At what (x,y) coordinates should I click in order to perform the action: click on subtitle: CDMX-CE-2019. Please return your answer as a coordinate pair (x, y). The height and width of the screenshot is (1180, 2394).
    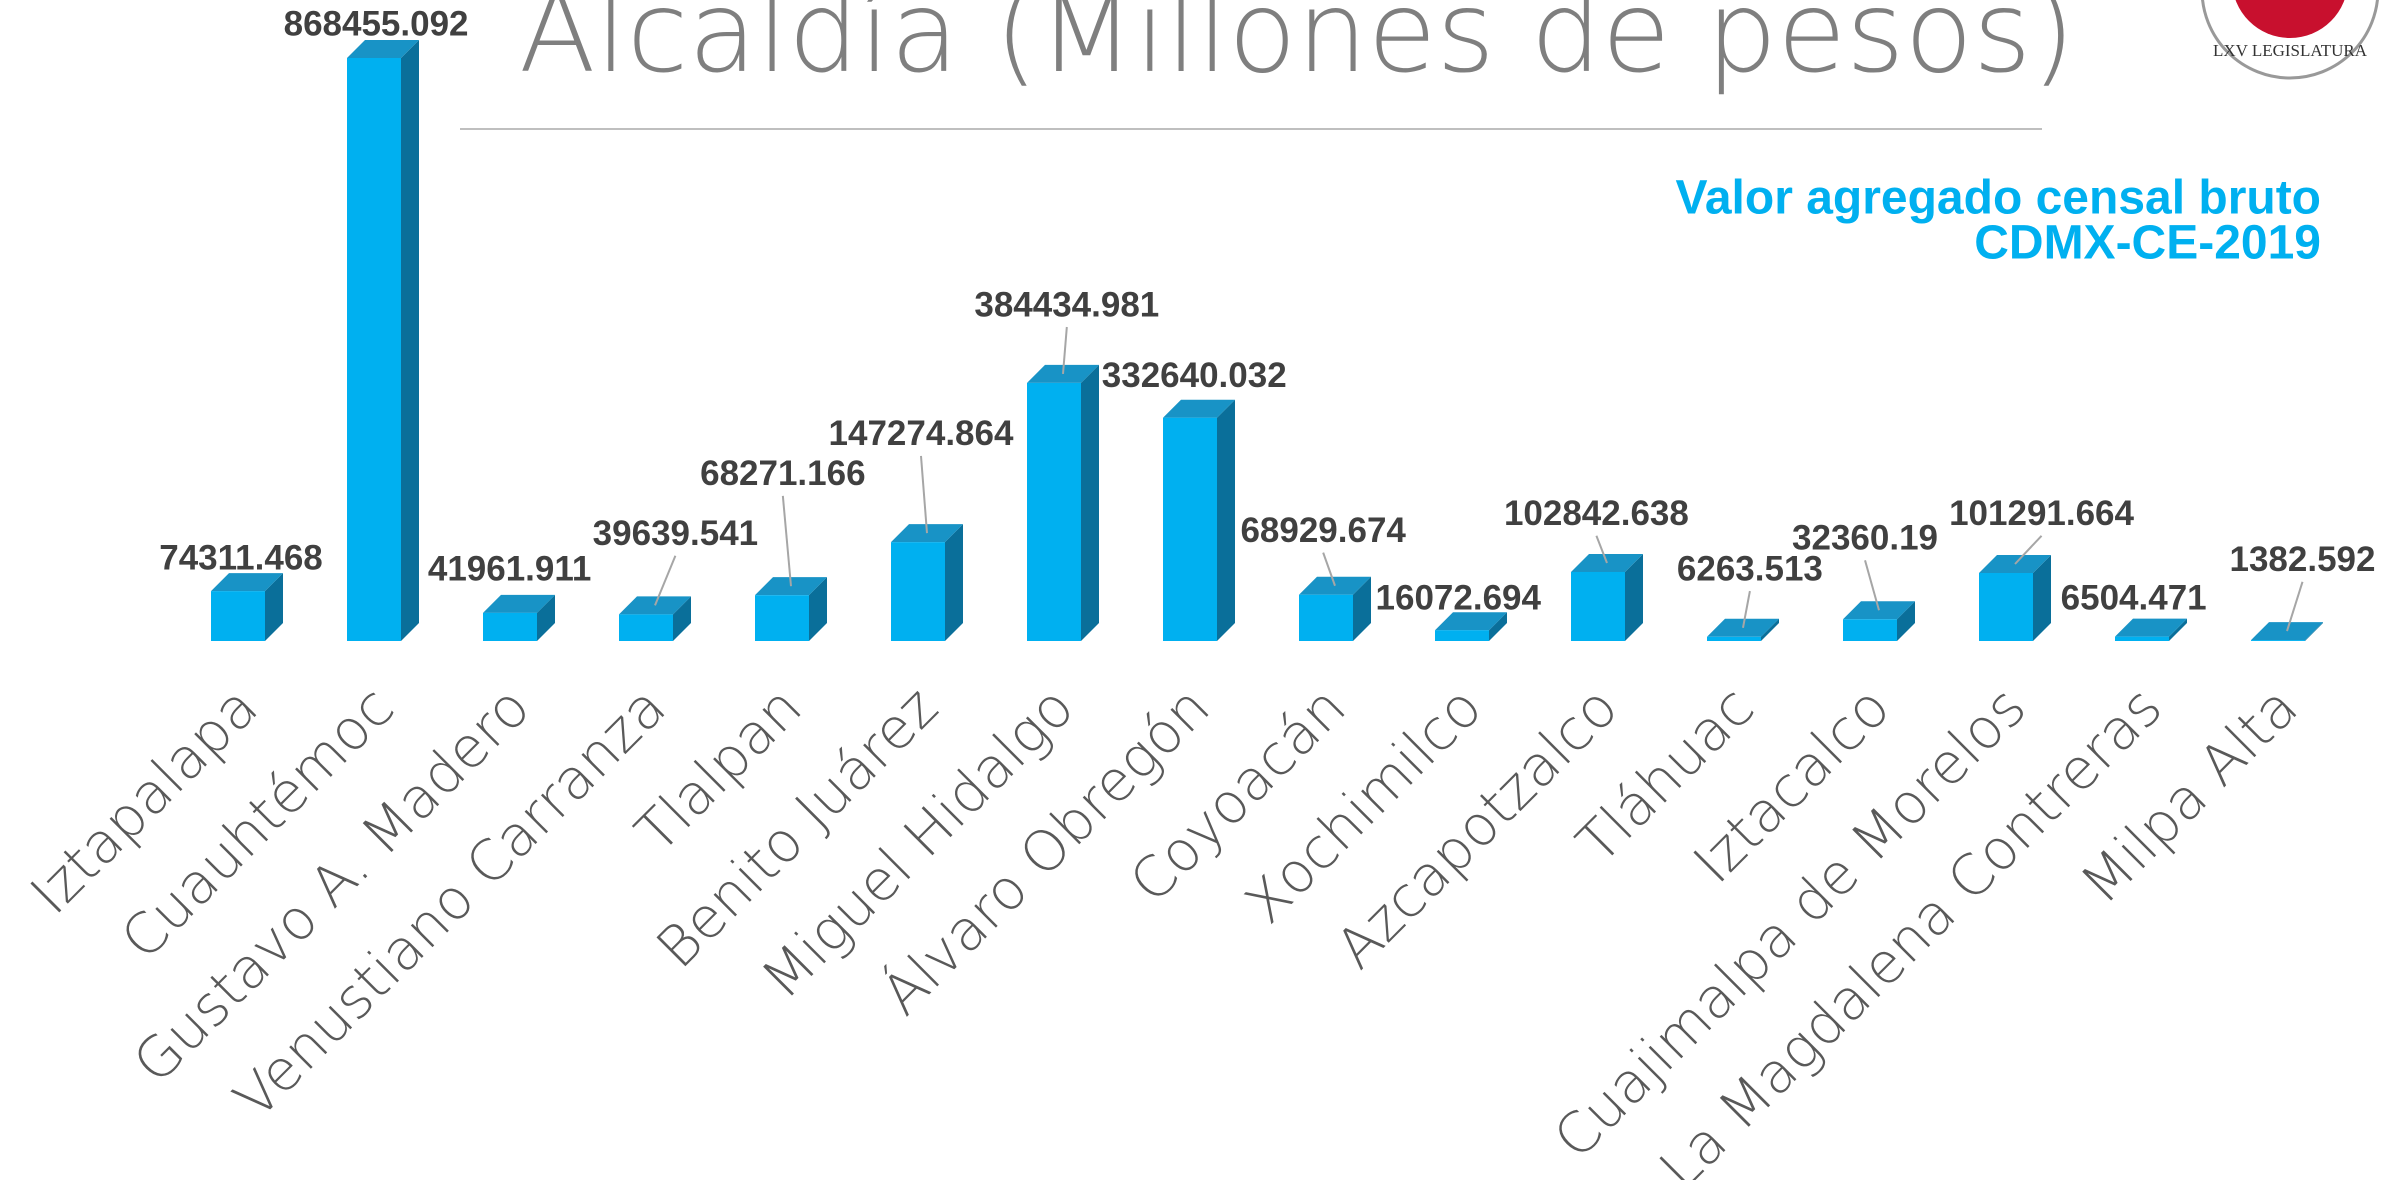
    Looking at the image, I should click on (2147, 243).